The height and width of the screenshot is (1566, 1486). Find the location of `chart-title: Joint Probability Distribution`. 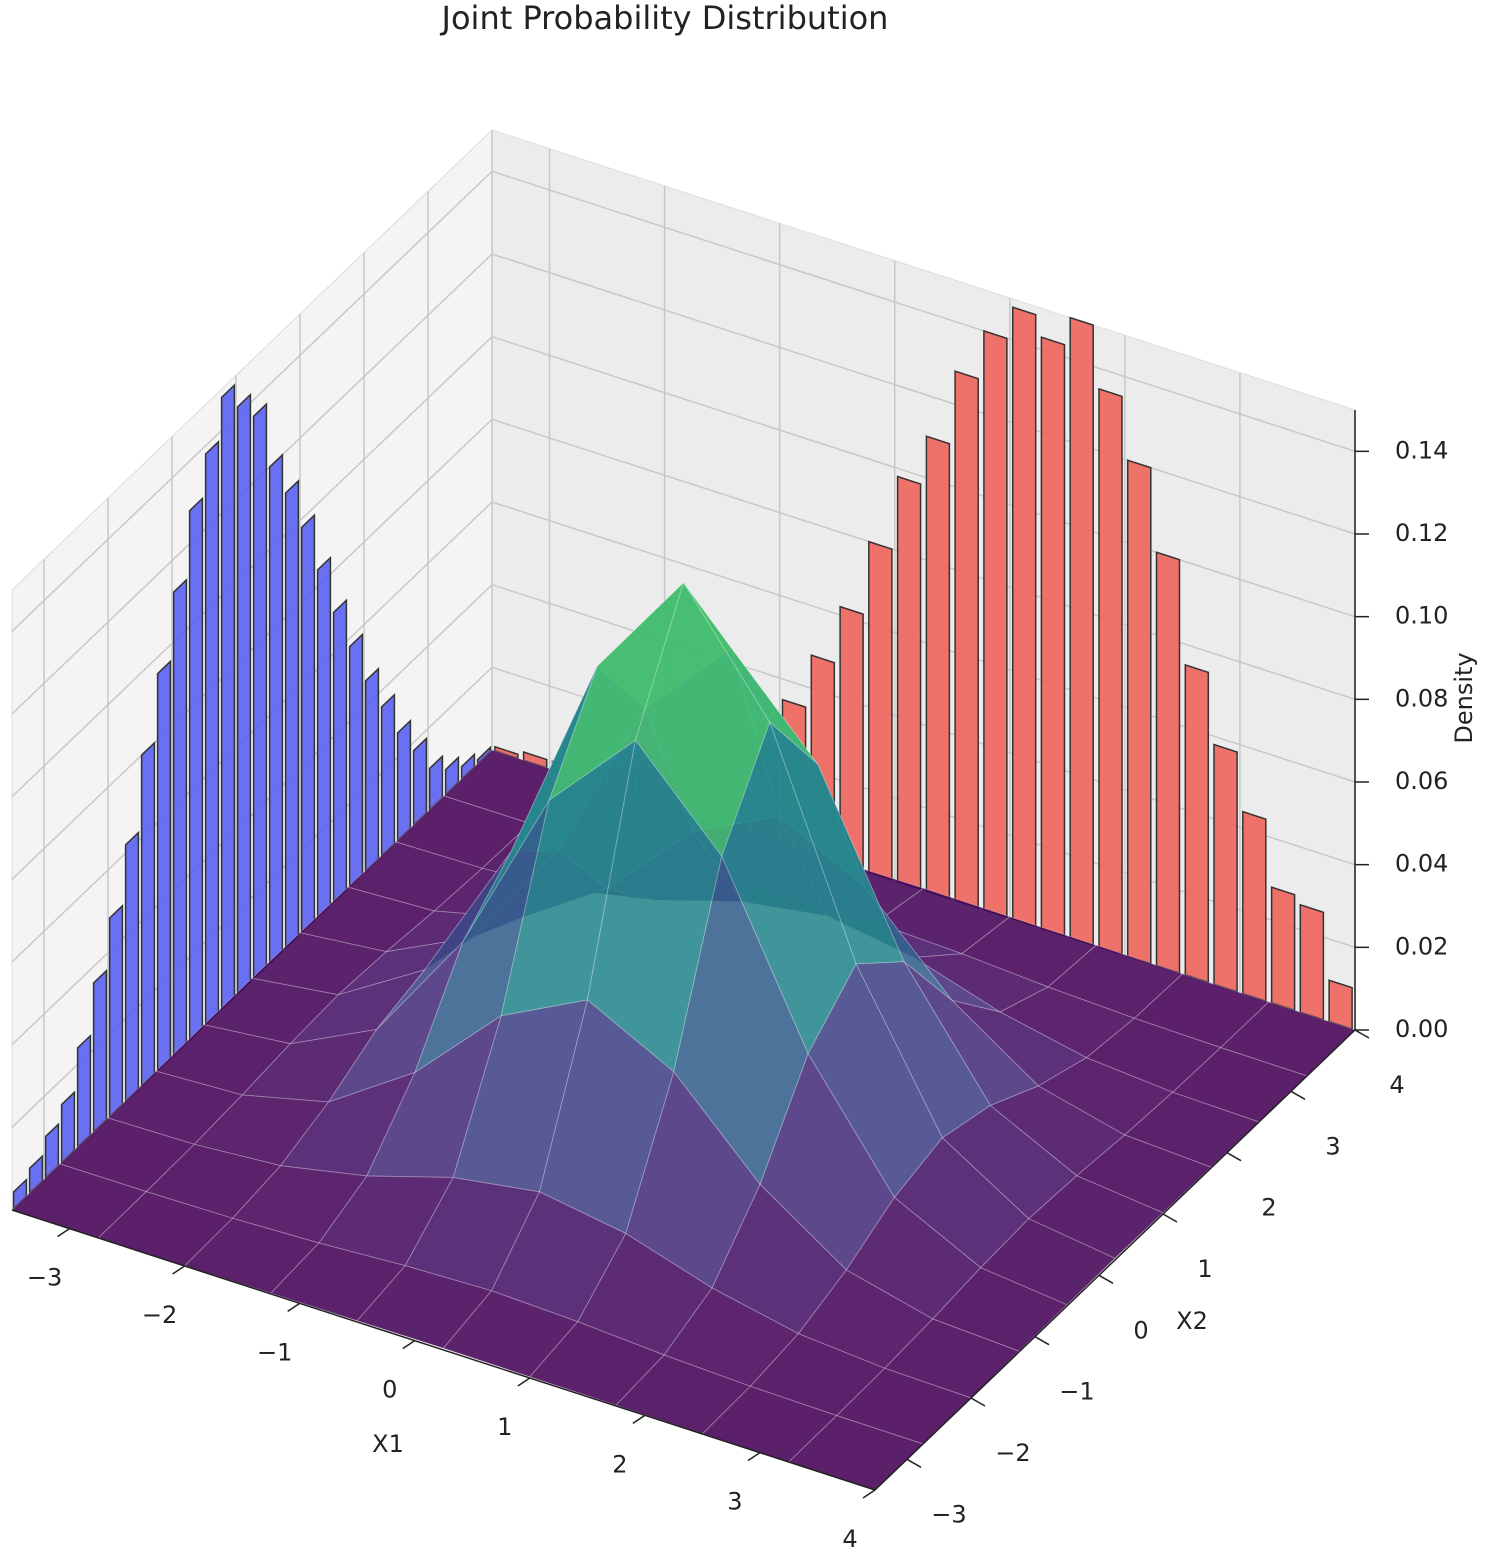

chart-title: Joint Probability Distribution is located at coordinates (664, 18).